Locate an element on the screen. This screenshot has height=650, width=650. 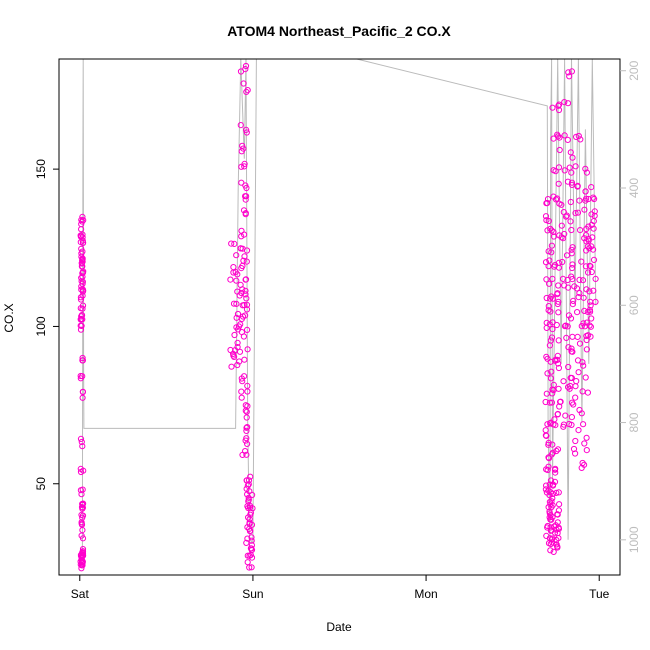
y-tick-label: 100 is located at coordinates (41, 326).